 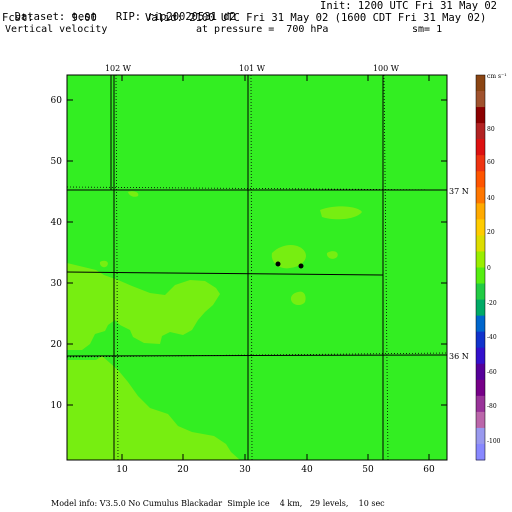 I want to click on init-time: Init: 1200 UTC Fri 31 May 02, so click(x=409, y=6).